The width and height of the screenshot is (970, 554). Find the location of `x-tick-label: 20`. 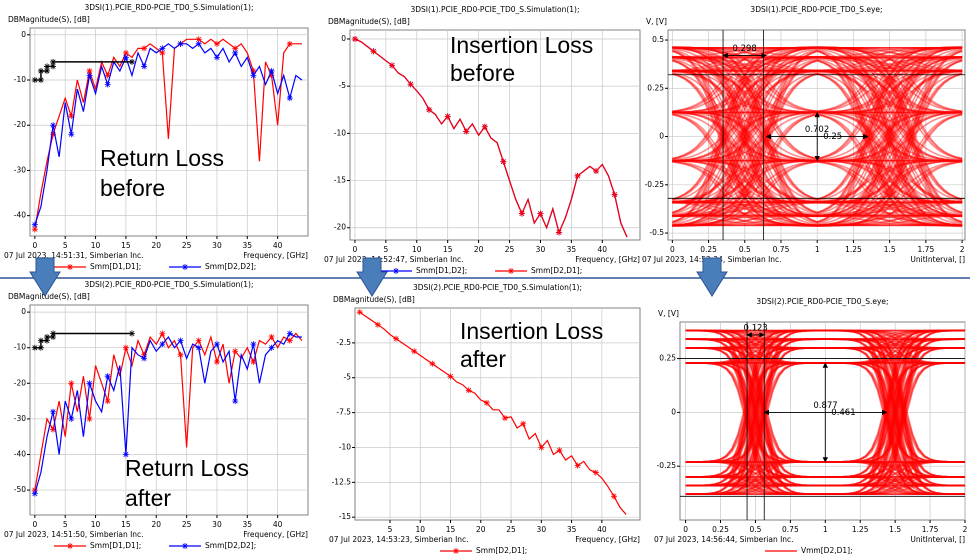

x-tick-label: 20 is located at coordinates (481, 529).